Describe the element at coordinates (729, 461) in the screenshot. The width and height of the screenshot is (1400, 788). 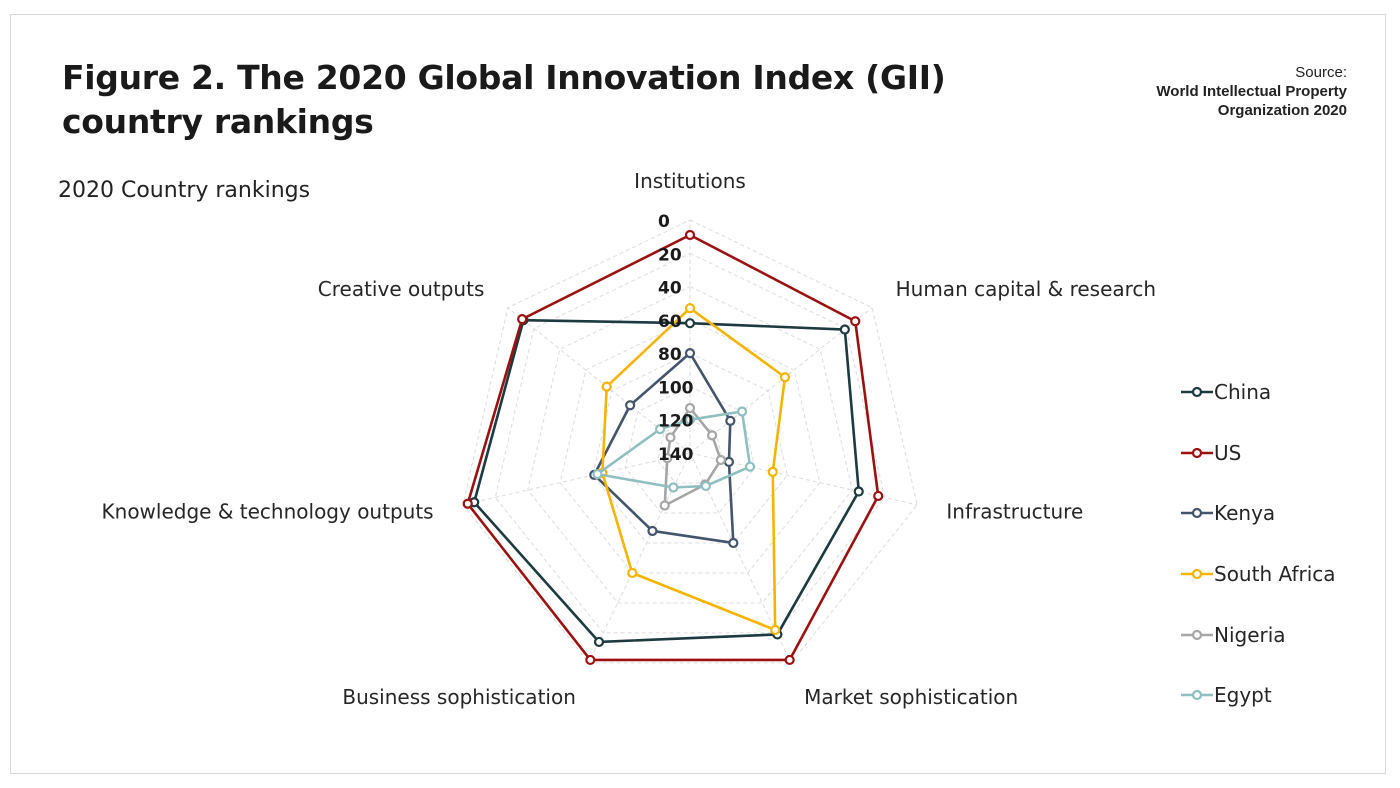
I see `point-kenya-infrastructure` at that location.